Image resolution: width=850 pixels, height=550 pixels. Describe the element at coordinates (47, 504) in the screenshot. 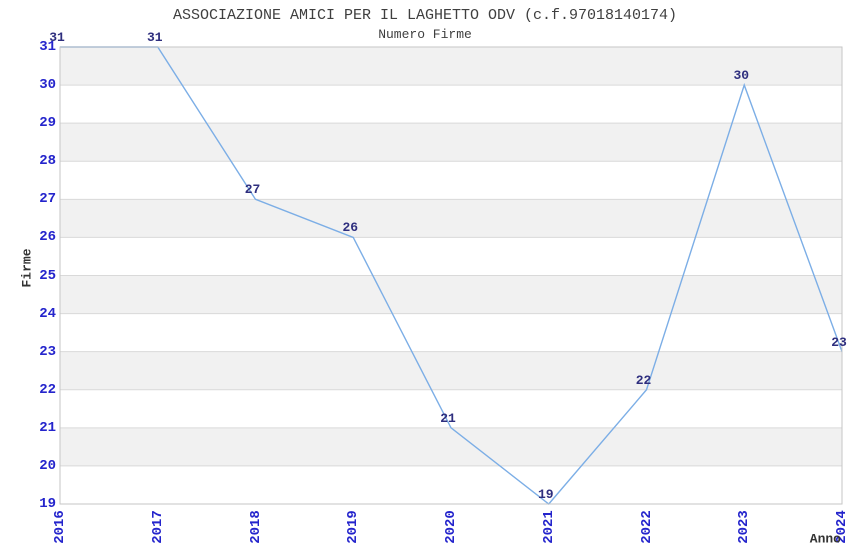

I see `y-tick-label: 19` at that location.